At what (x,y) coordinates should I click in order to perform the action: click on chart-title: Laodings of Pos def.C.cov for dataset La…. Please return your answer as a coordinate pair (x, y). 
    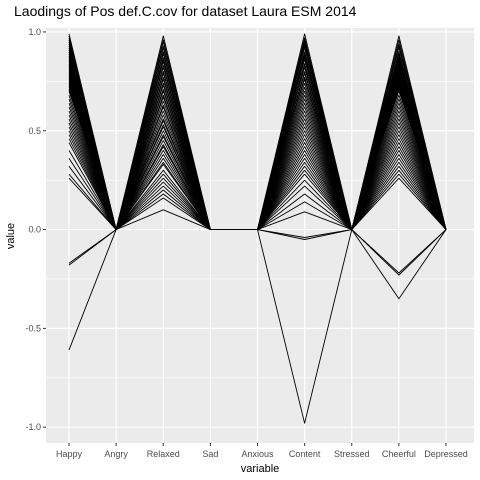
    Looking at the image, I should click on (185, 11).